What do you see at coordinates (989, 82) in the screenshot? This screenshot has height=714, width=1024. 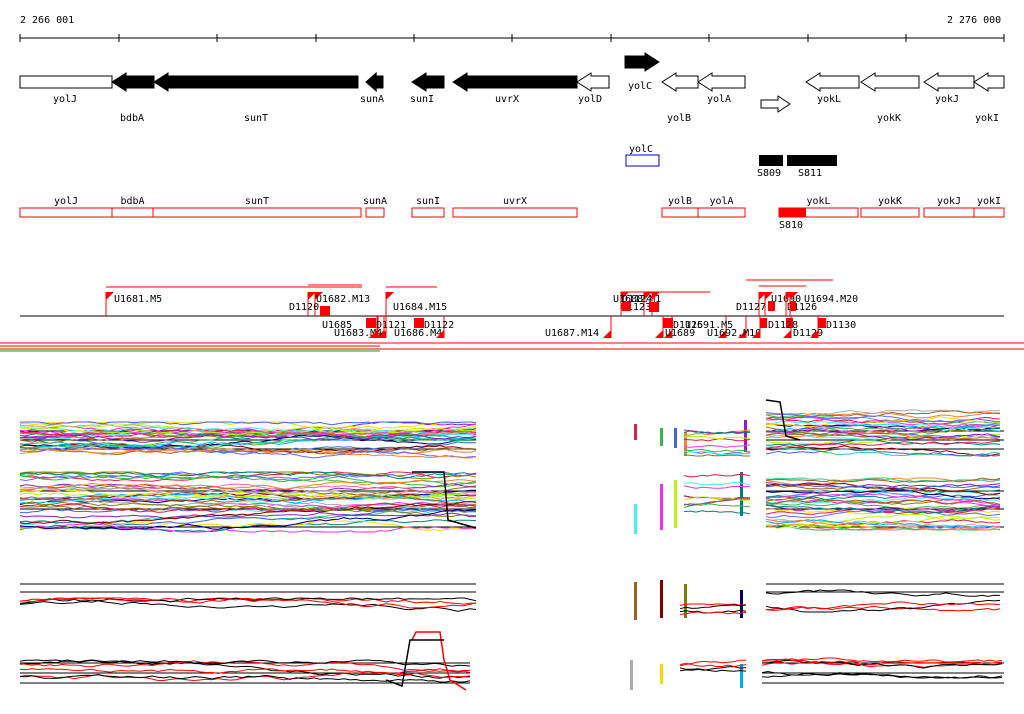 I see `gene-arrow-yokI` at bounding box center [989, 82].